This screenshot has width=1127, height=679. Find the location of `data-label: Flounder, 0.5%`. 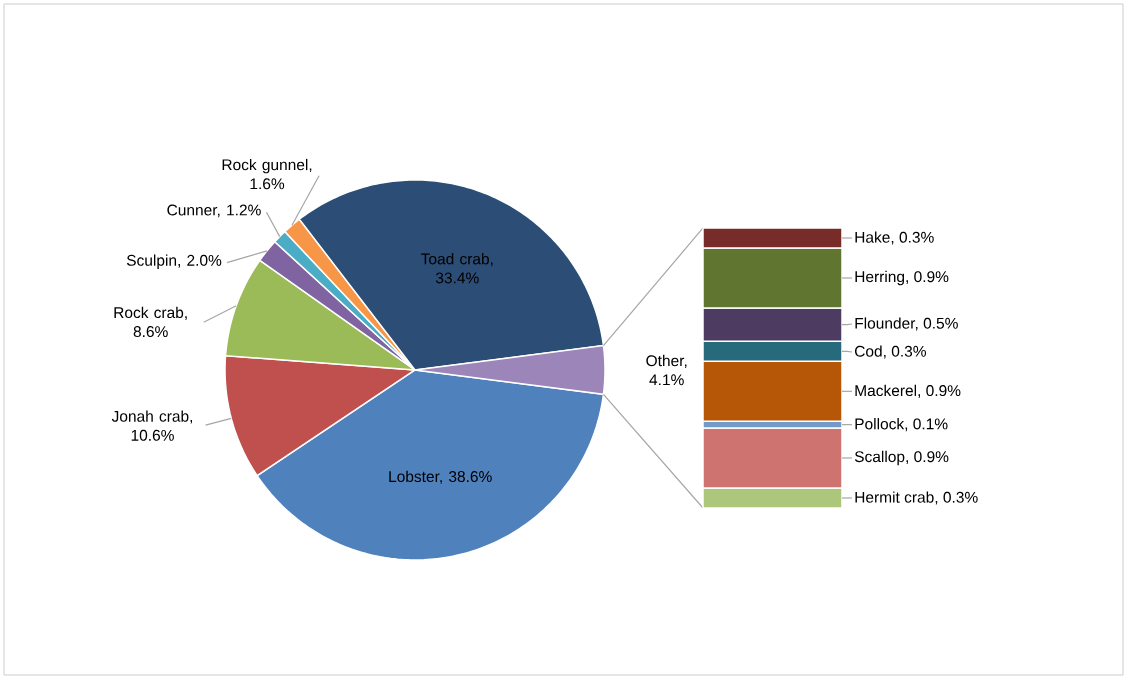

data-label: Flounder, 0.5% is located at coordinates (906, 324).